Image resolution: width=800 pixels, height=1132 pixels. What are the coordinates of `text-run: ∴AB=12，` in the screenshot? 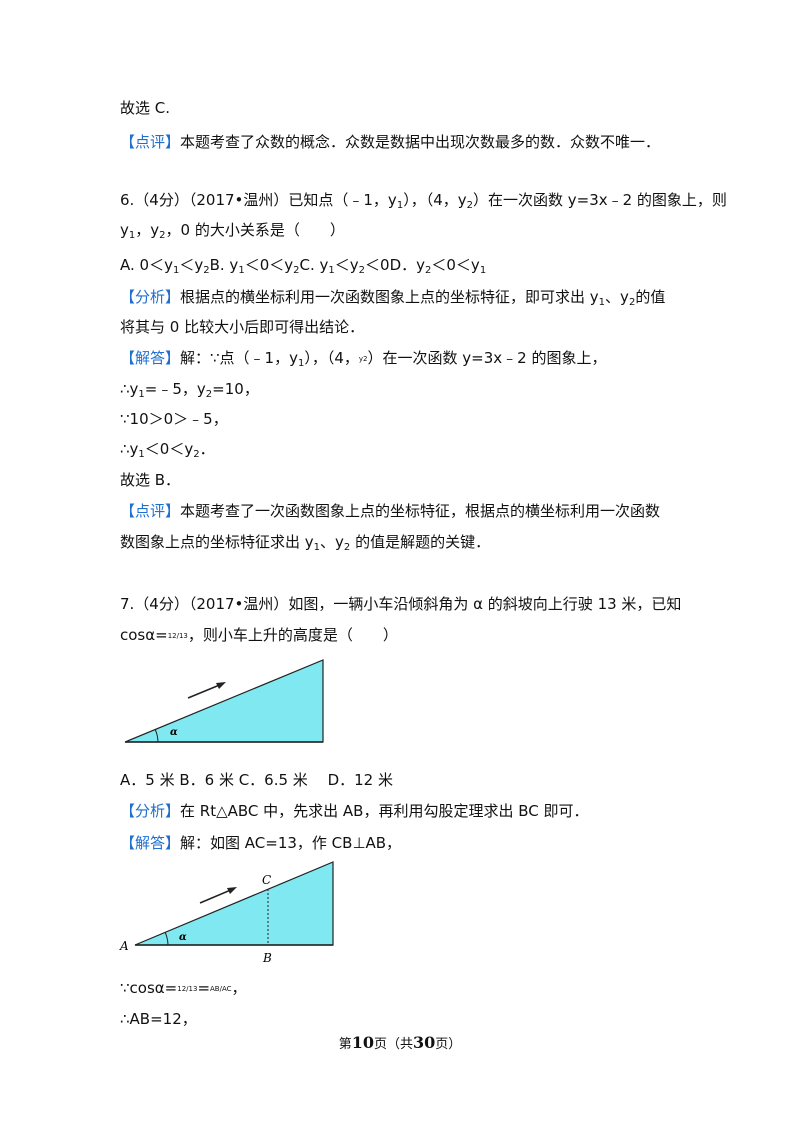 It's located at (158, 1019).